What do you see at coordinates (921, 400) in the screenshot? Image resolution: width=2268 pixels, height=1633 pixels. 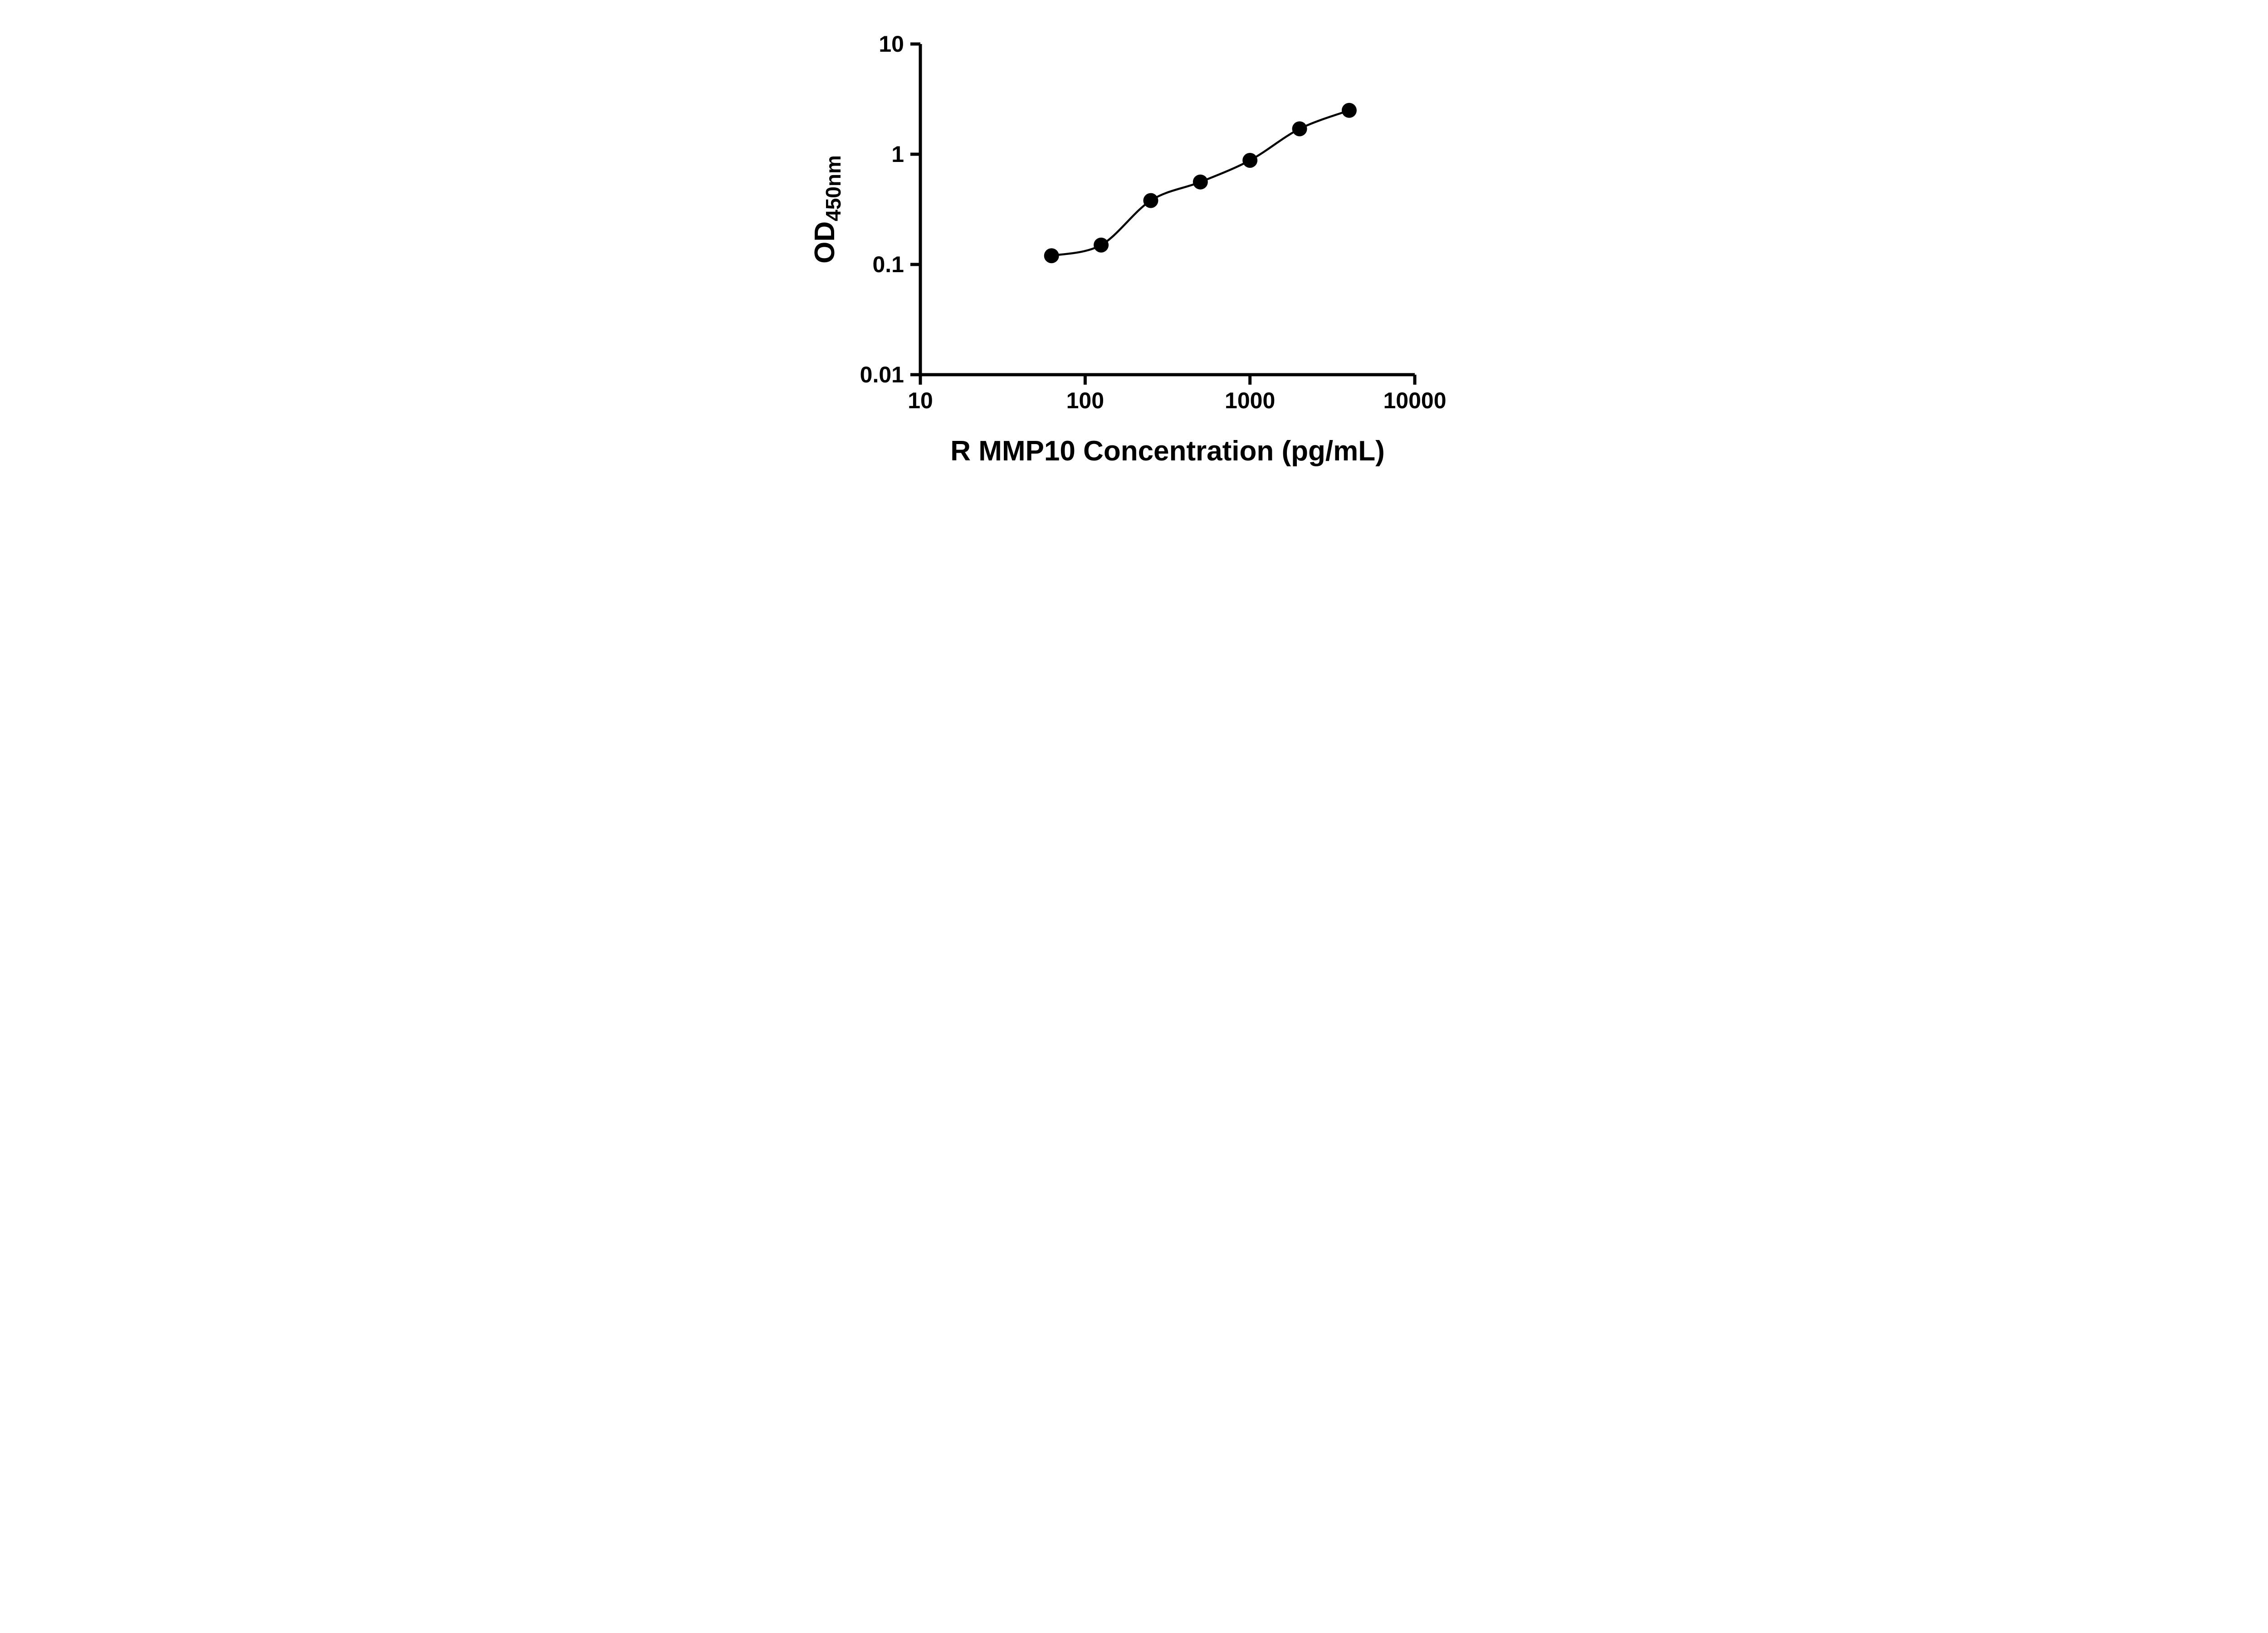 I see `x-tick-label: 10` at bounding box center [921, 400].